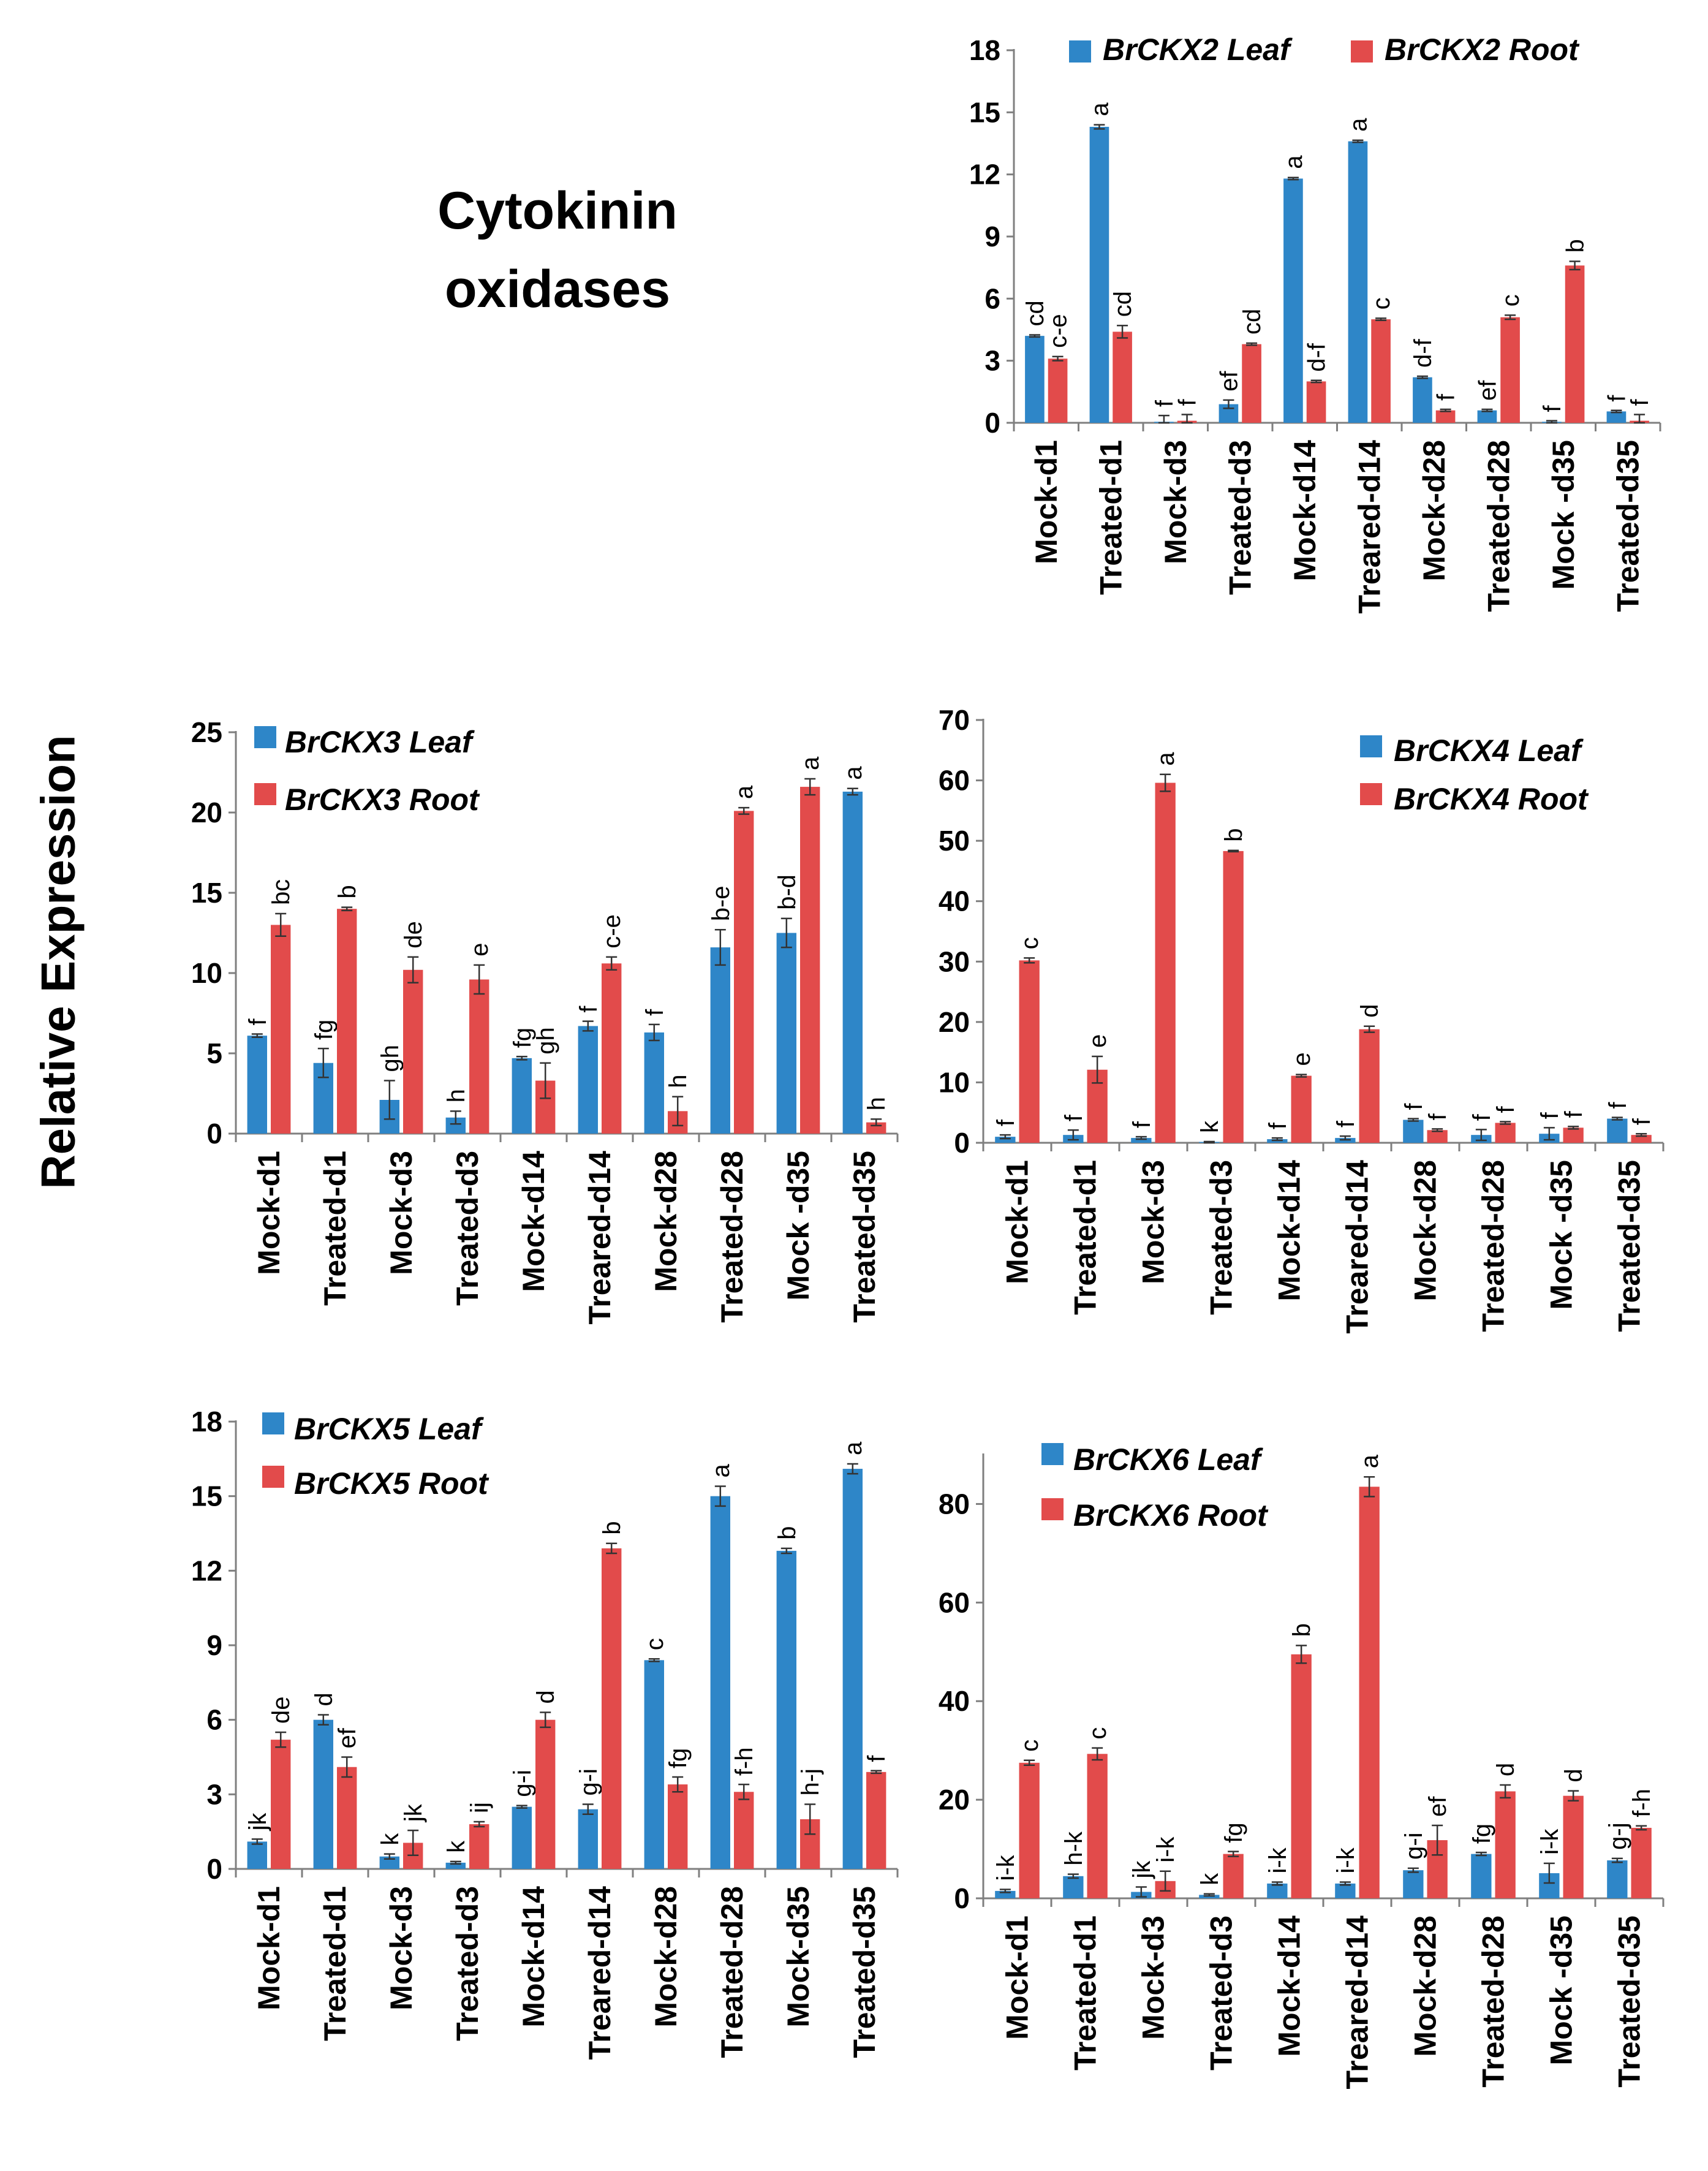 This screenshot has height=2171, width=1708. Describe the element at coordinates (269, 1948) in the screenshot. I see `ckx5-category-label: Mock-d1` at that location.